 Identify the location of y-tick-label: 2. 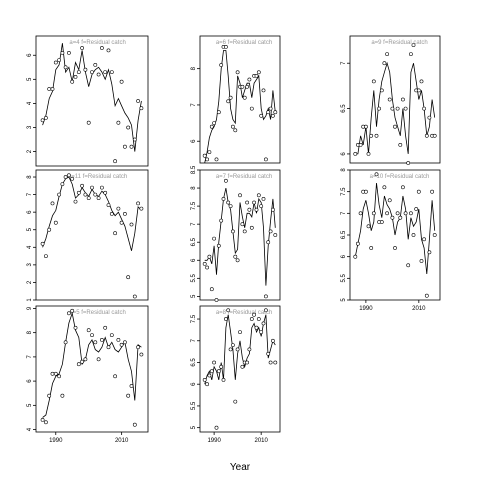
(30, 282).